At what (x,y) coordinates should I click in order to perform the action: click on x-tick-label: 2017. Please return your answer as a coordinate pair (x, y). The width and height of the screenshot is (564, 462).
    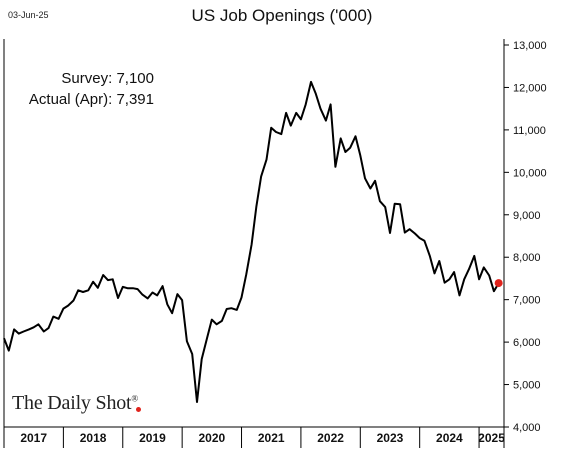
    Looking at the image, I should click on (33, 438).